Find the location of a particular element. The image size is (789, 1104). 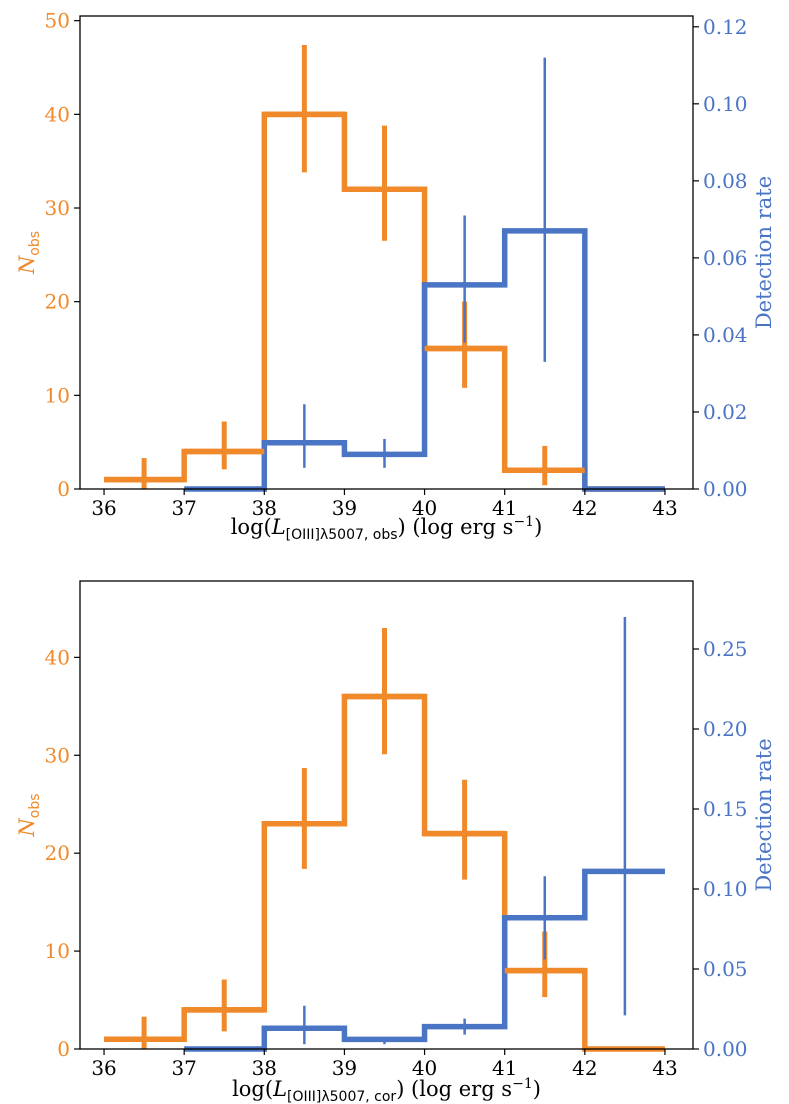

right-tick-label: 0.08 is located at coordinates (725, 181).